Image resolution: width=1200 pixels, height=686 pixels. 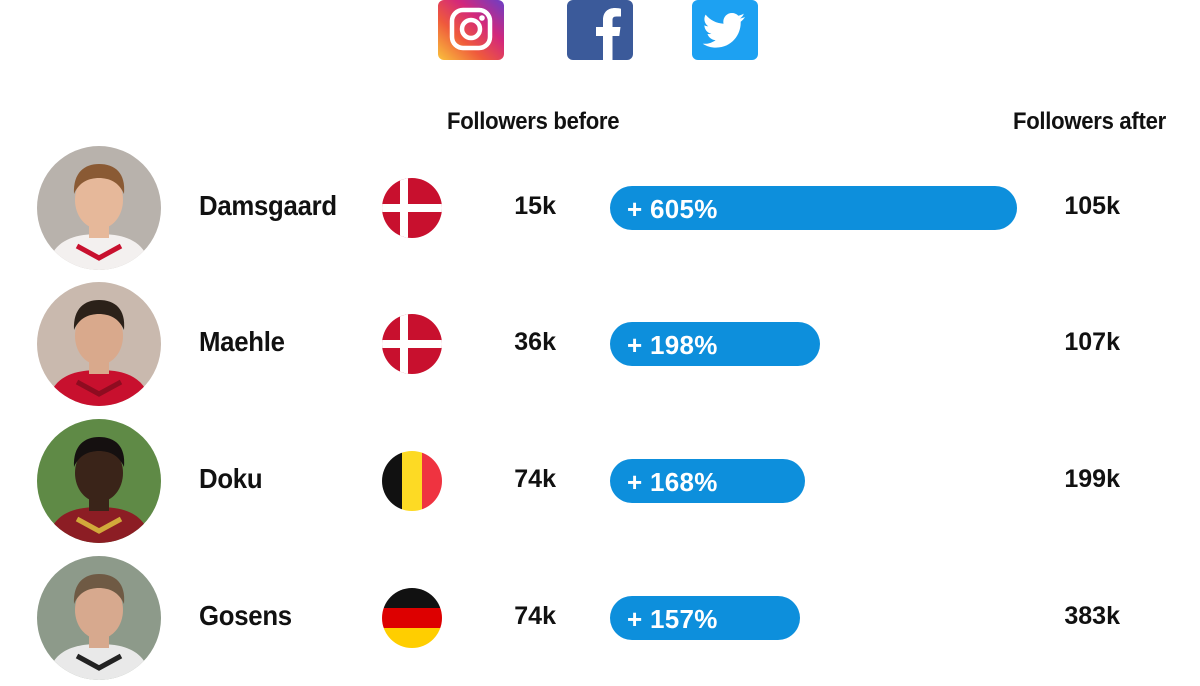 What do you see at coordinates (1092, 206) in the screenshot?
I see `followers-after-value: 105k` at bounding box center [1092, 206].